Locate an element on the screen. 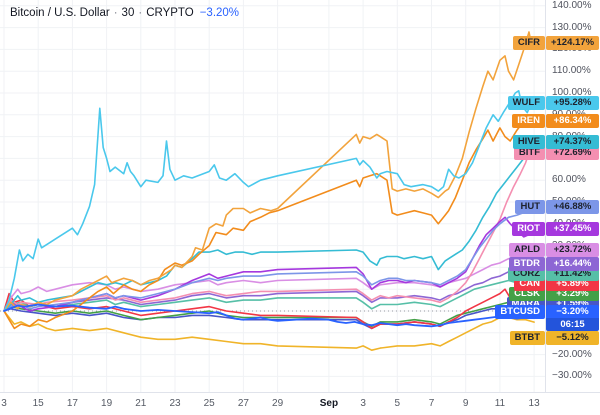 Image resolution: width=600 pixels, height=415 pixels. interval-value: 30 is located at coordinates (128, 13).